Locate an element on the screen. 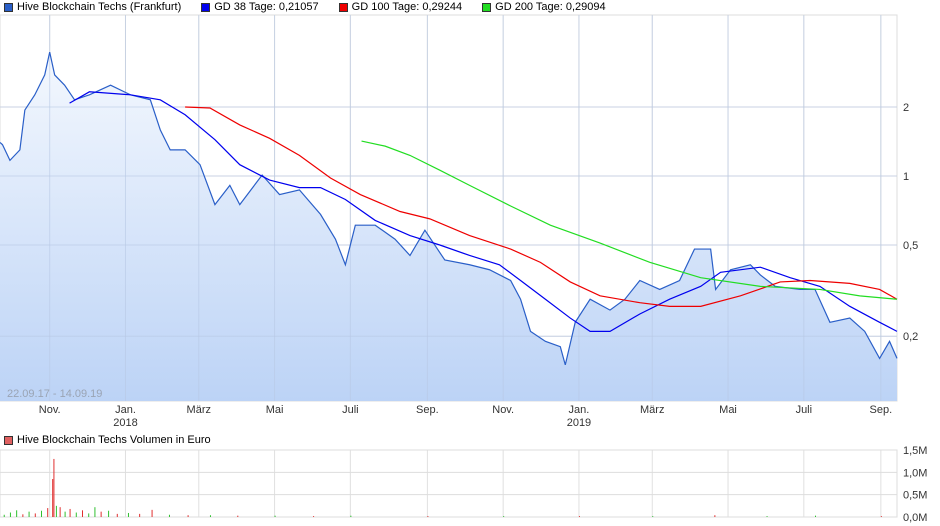 The image size is (940, 526). volume-y-tick-label: 1,0M is located at coordinates (915, 473).